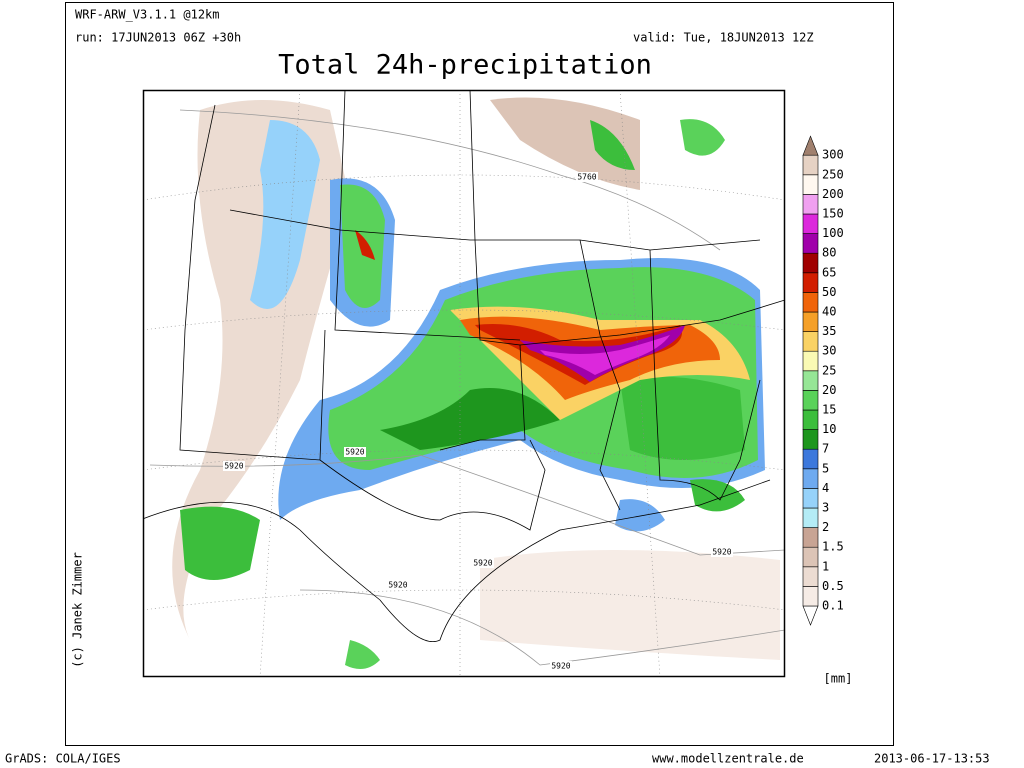 The image size is (1024, 768). Describe the element at coordinates (829, 272) in the screenshot. I see `colorbar-label: 65` at that location.